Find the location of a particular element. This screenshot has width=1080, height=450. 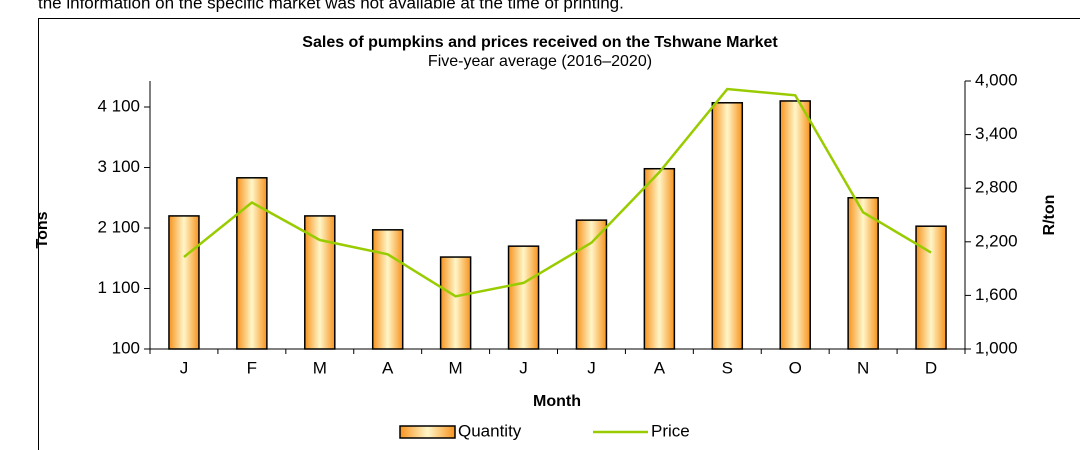

y-tick-label: 4 100 is located at coordinates (118, 105).